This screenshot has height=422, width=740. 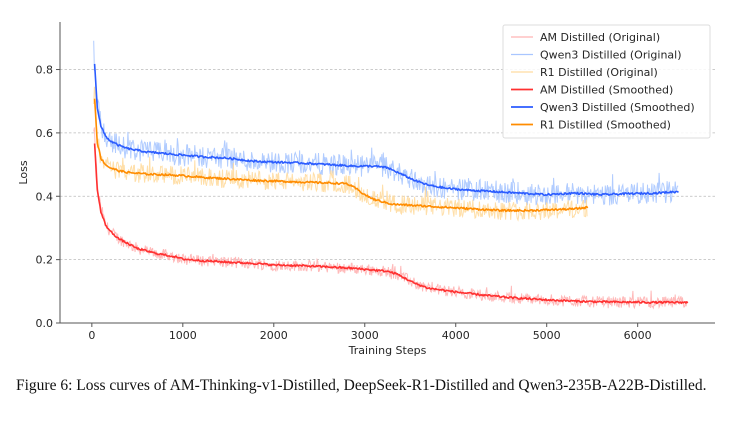 What do you see at coordinates (606, 90) in the screenshot?
I see `legend-label: AM Distilled (Smoothed)` at bounding box center [606, 90].